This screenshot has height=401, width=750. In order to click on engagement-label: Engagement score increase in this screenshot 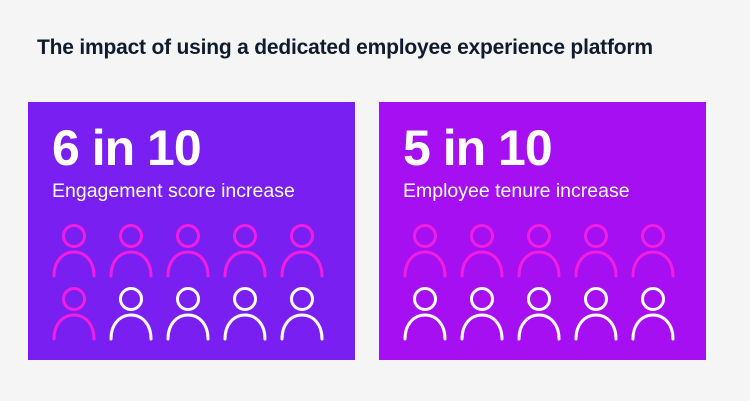, I will do `click(173, 191)`.